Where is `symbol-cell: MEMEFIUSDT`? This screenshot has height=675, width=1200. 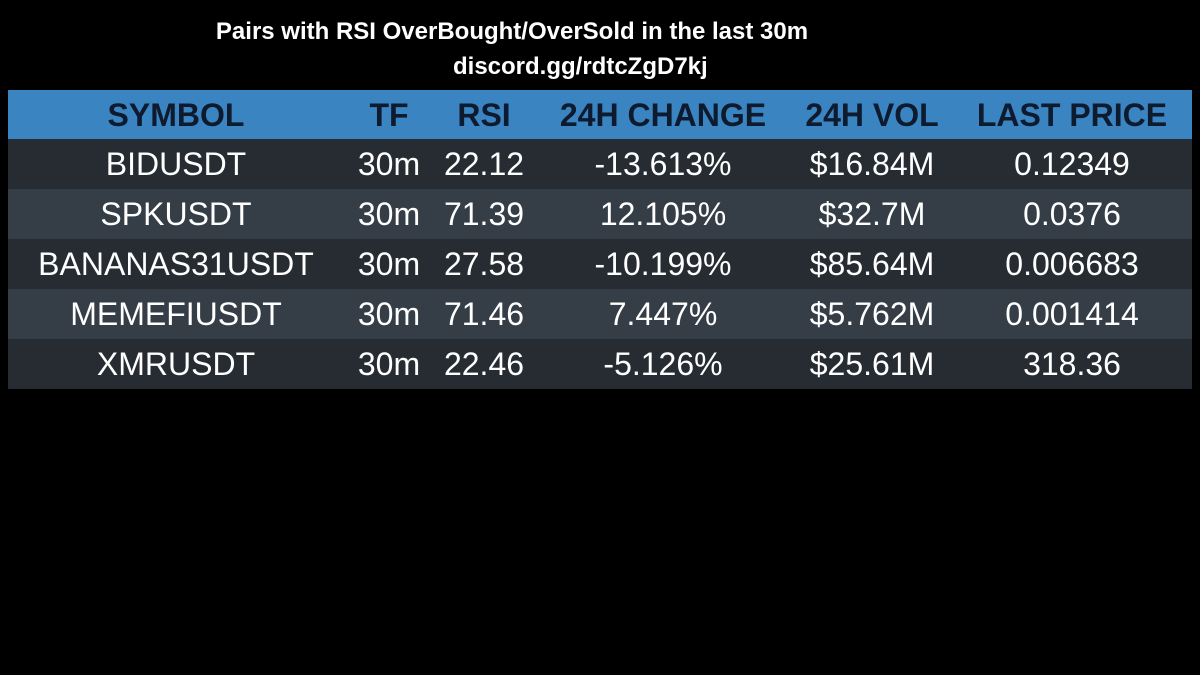
symbol-cell: MEMEFIUSDT is located at coordinates (176, 314).